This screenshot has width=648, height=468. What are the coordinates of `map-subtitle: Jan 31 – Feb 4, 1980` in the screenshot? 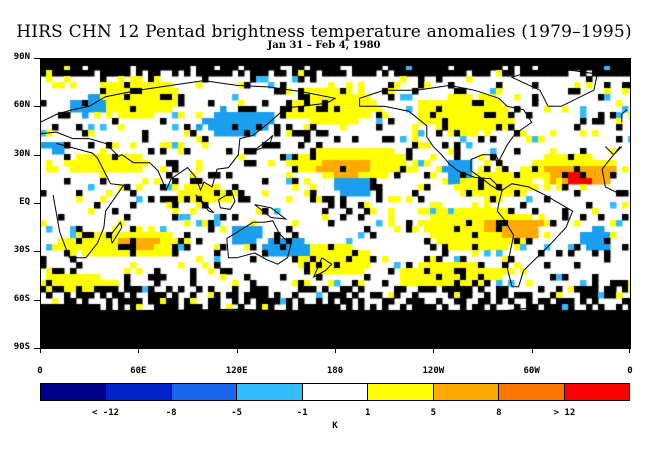 It's located at (324, 45).